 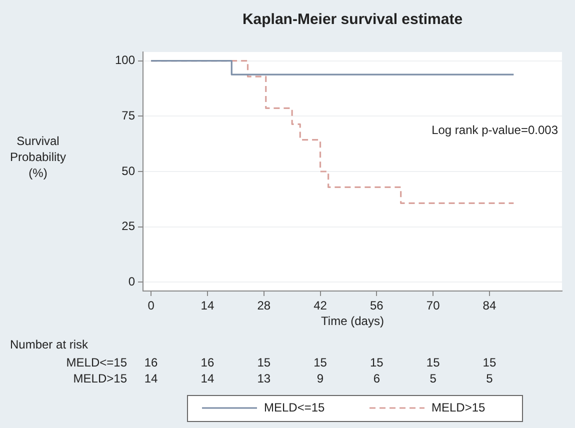 I want to click on legend-label: MELD>15, so click(x=459, y=407).